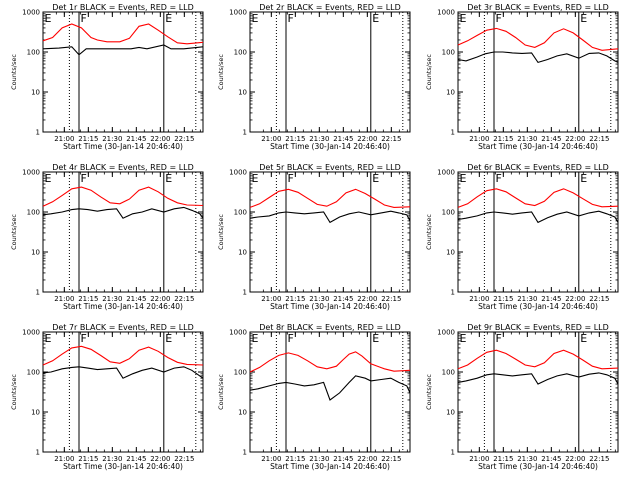 The image size is (640, 480). Describe the element at coordinates (330, 7) in the screenshot. I see `panel-title: Det 2r BLACK = Events, RED = LLD` at that location.